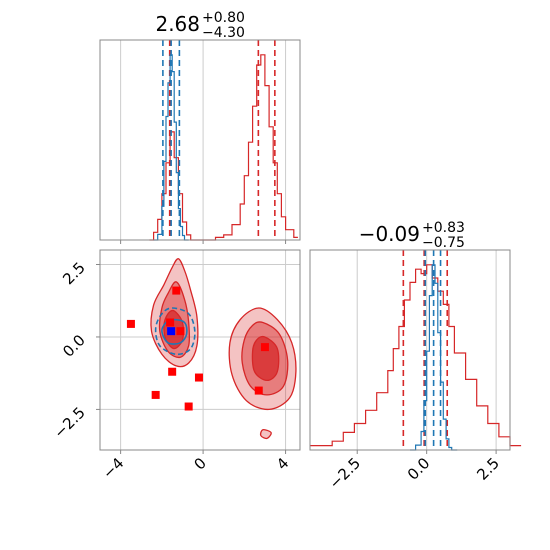 This screenshot has width=550, height=550. I want to click on joint-y-tick-label-2: −2.5, so click(69, 423).